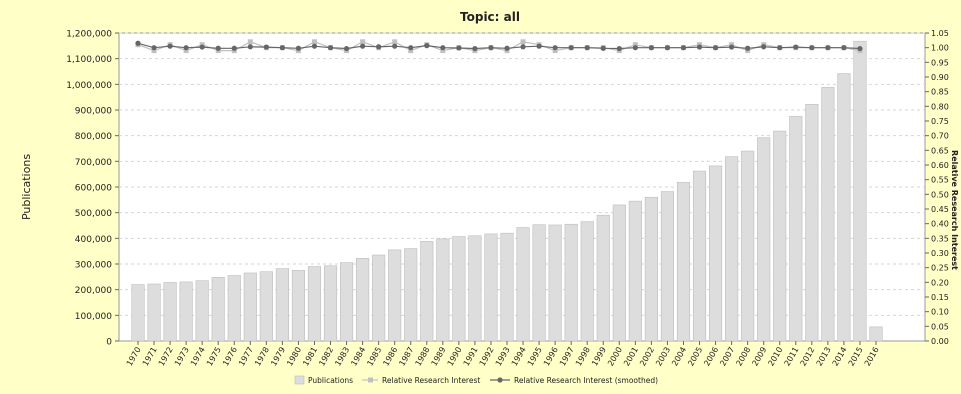 Image resolution: width=961 pixels, height=394 pixels. I want to click on legend-label-publications: Publications, so click(330, 380).